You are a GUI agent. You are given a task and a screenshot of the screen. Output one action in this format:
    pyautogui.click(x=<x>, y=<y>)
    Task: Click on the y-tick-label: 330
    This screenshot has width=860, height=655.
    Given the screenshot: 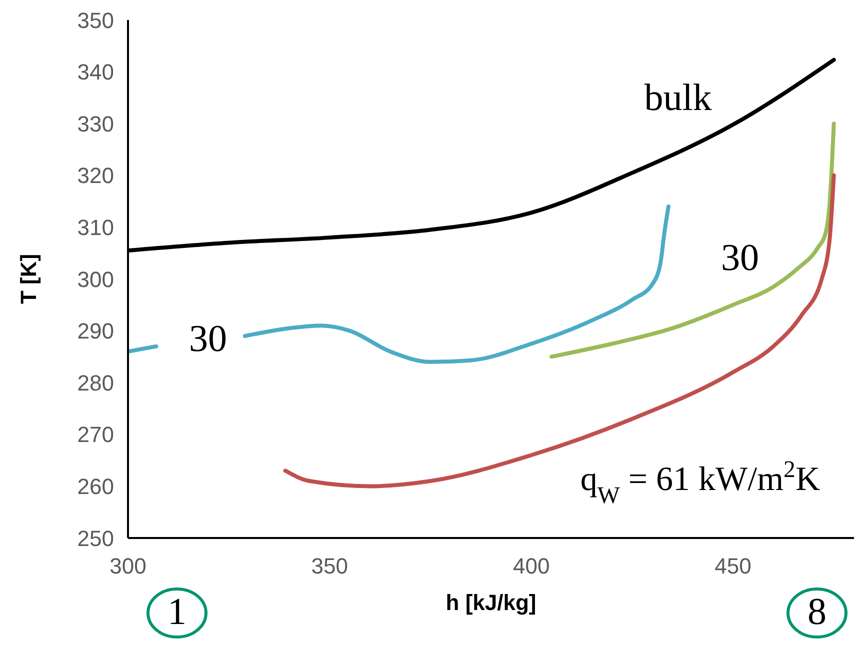 What is the action you would take?
    pyautogui.click(x=95, y=123)
    